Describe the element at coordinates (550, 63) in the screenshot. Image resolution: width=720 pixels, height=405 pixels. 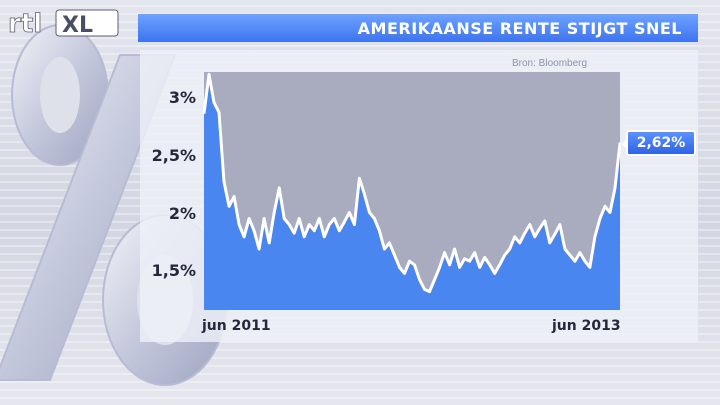
I see `source-label: Bron: Bloomberg` at that location.